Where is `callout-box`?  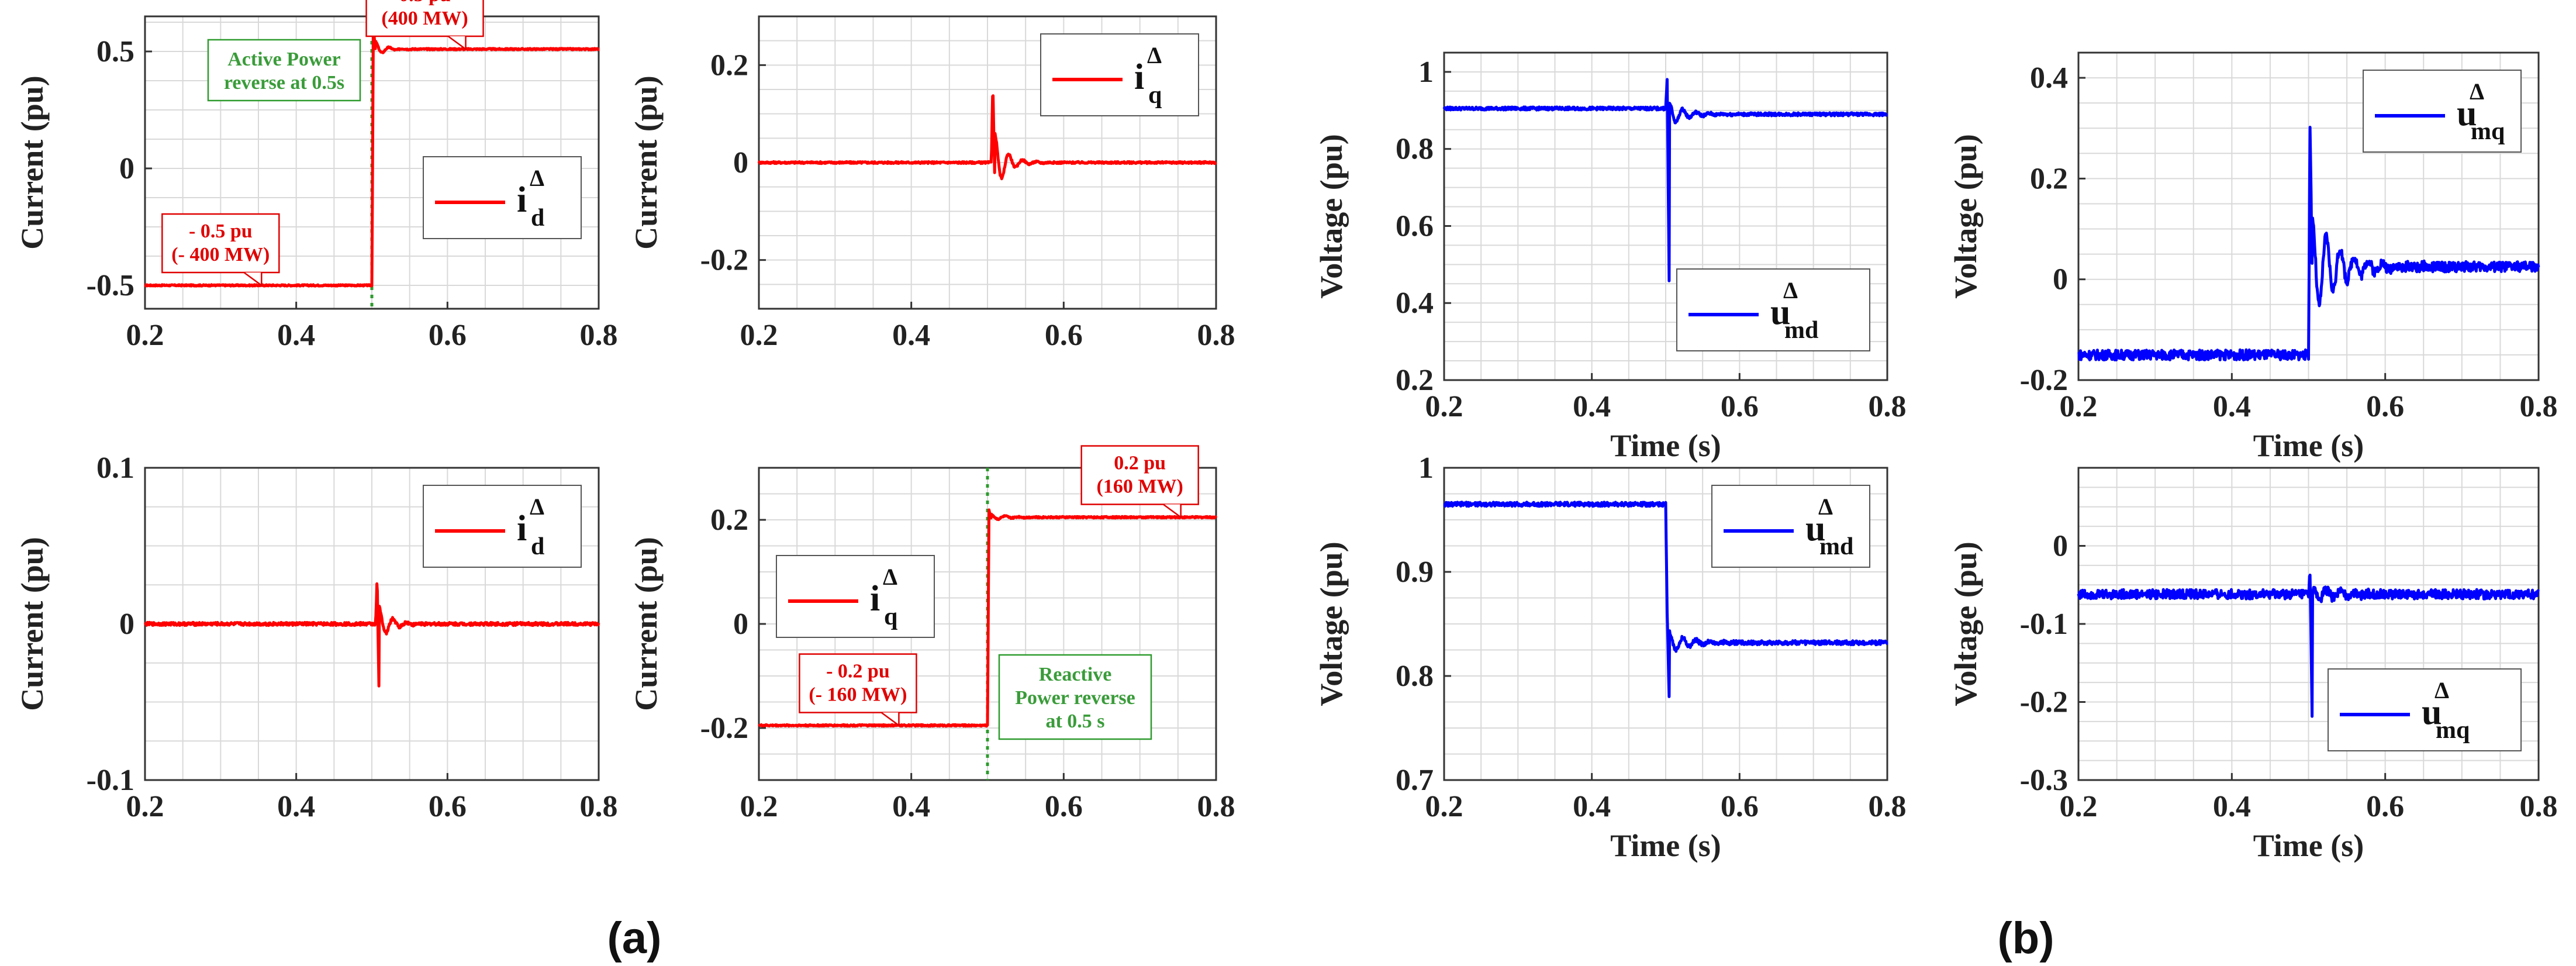
callout-box is located at coordinates (424, 18).